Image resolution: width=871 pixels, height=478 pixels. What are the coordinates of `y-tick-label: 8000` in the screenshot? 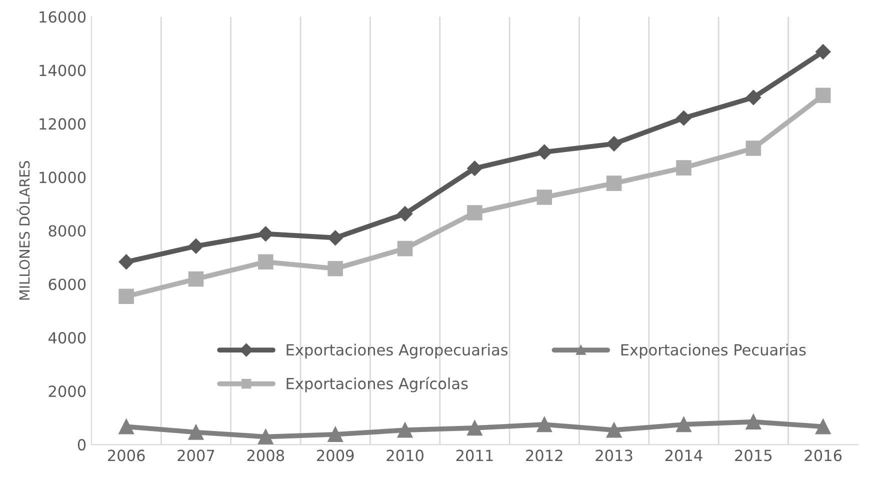 It's located at (67, 231).